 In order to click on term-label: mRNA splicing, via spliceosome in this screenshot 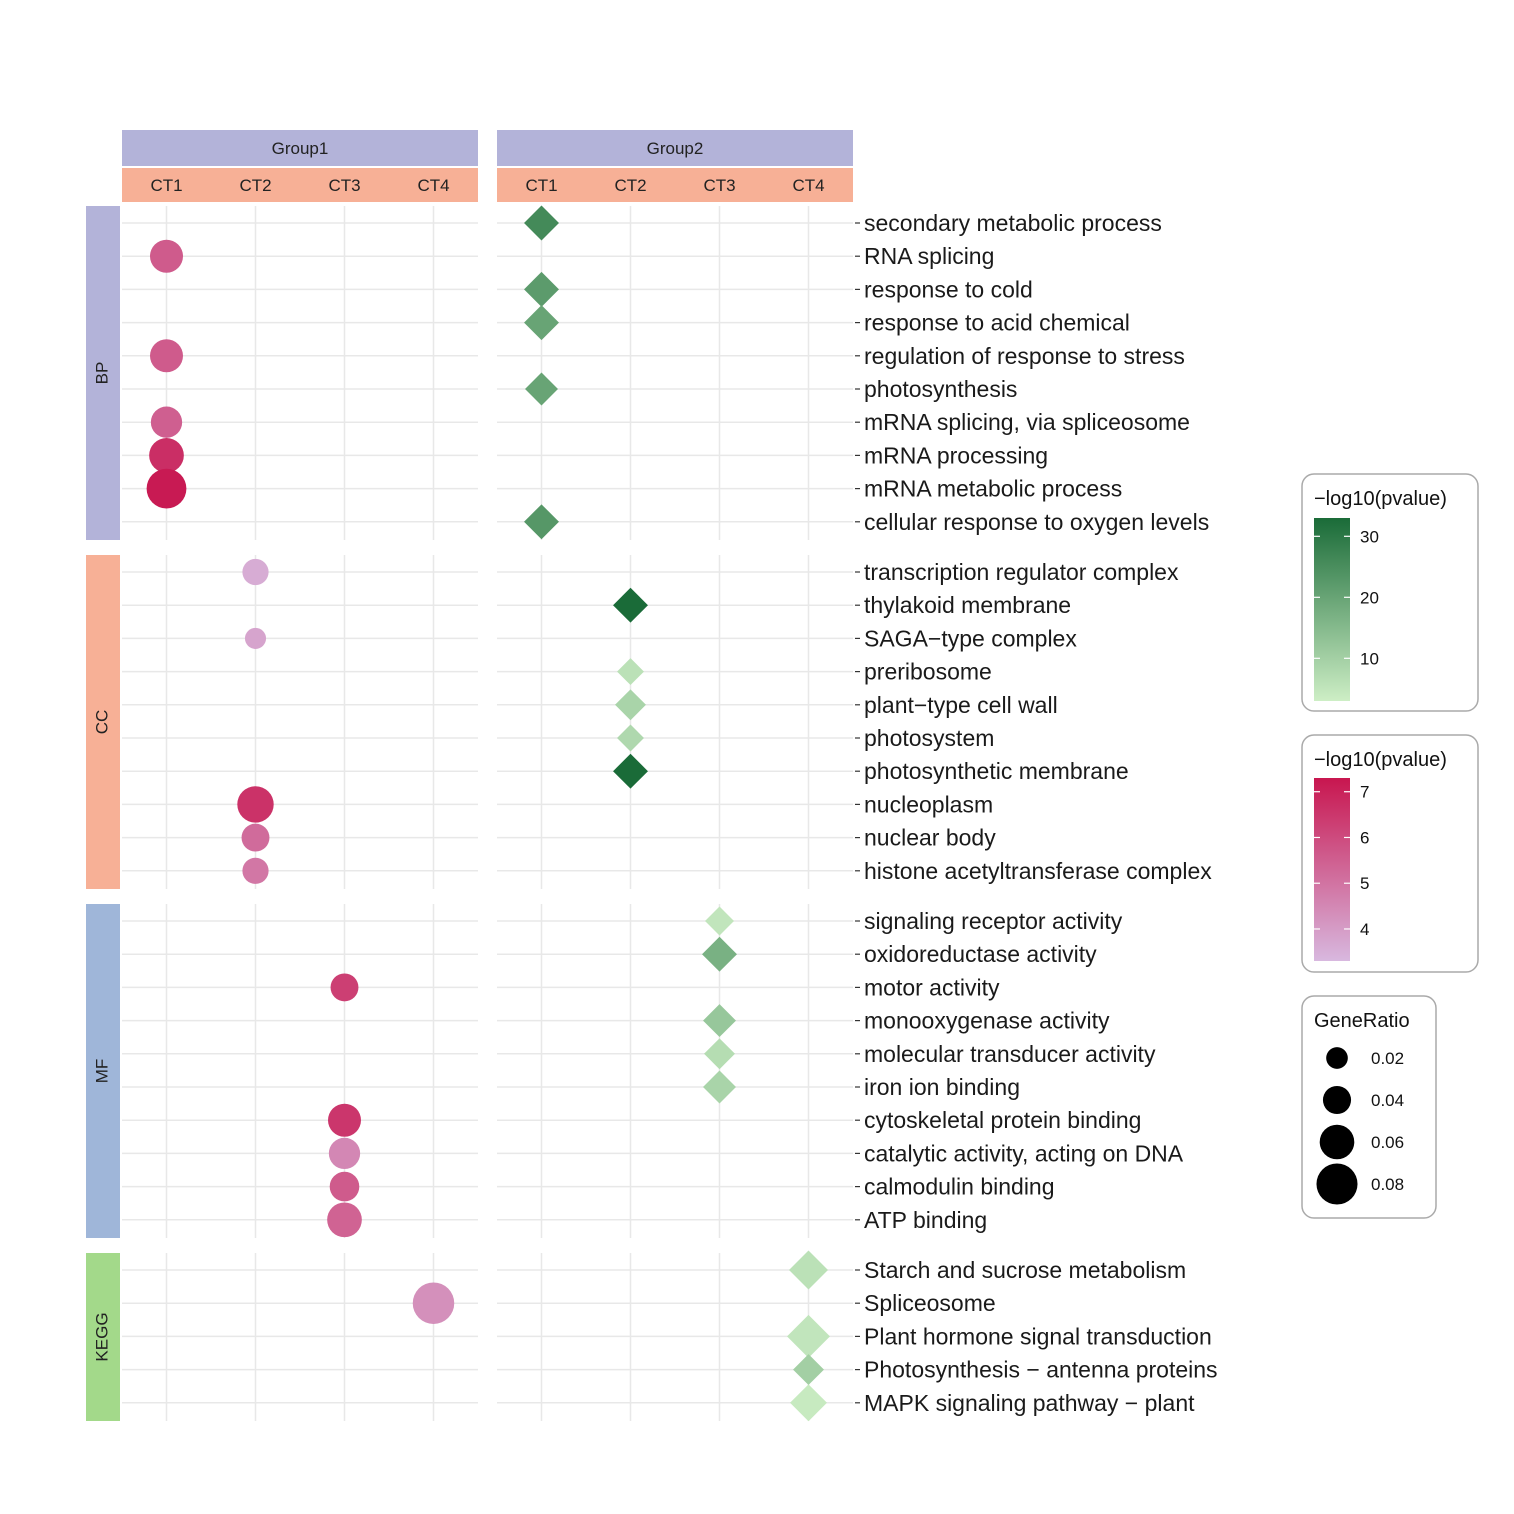, I will do `click(1027, 422)`.